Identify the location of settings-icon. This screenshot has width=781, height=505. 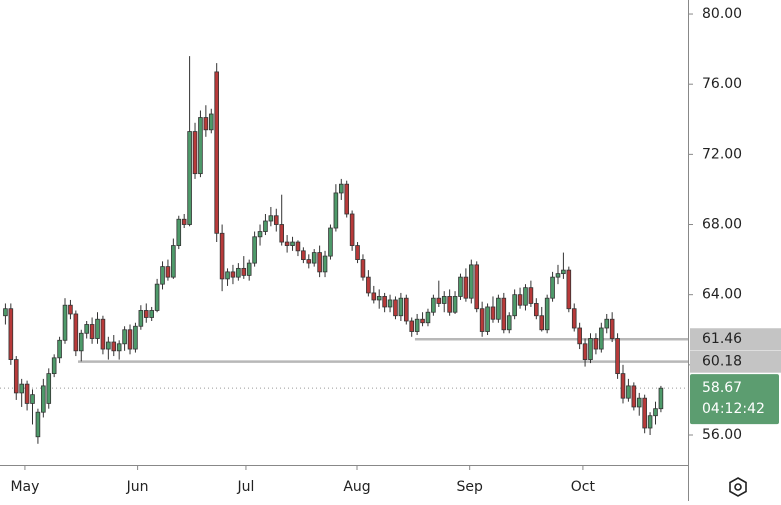
(738, 487).